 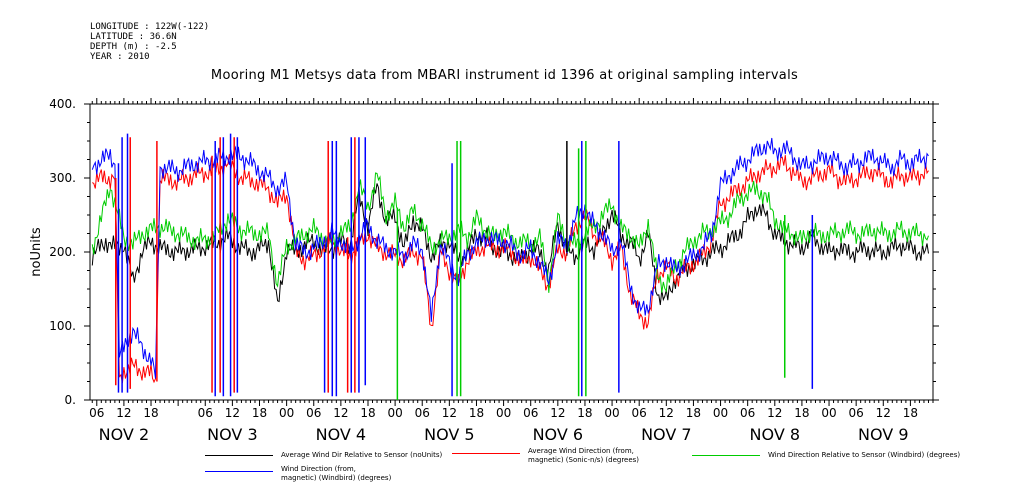 What do you see at coordinates (883, 434) in the screenshot?
I see `x-day-label: NOV 9` at bounding box center [883, 434].